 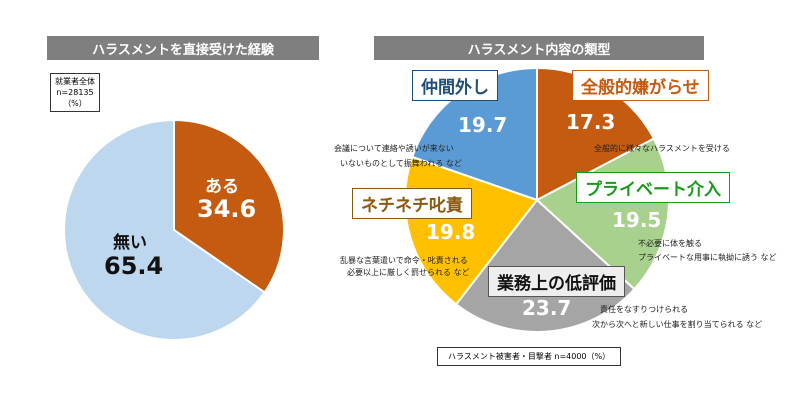 I want to click on description-4: 会議について連絡や誘いが来ない, so click(x=394, y=148).